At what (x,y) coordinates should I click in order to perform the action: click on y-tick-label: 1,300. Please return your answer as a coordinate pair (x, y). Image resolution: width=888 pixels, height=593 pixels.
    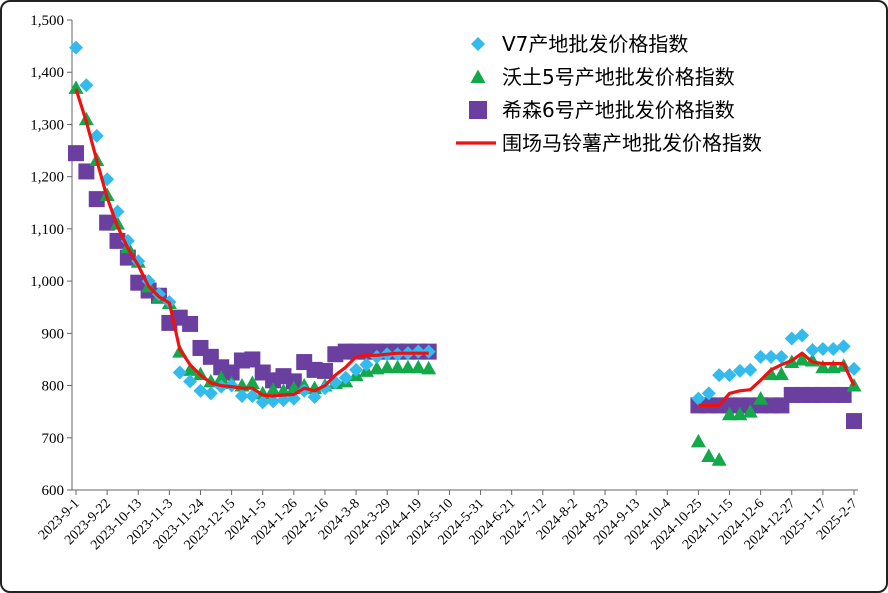
    Looking at the image, I should click on (47, 125).